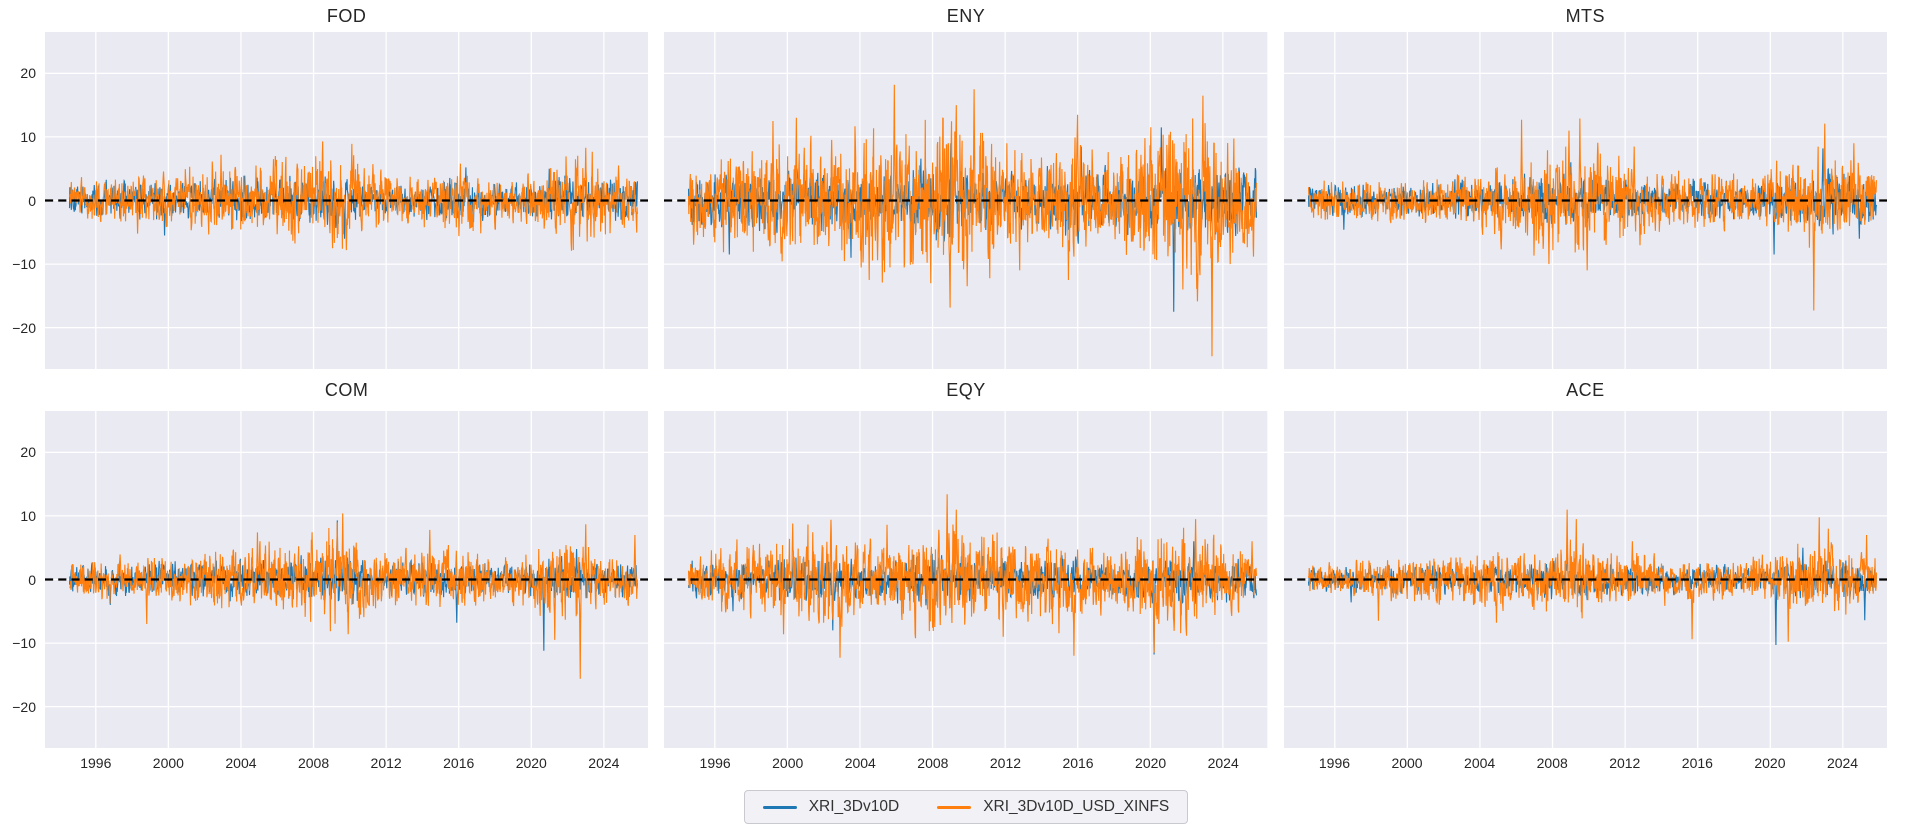 This screenshot has height=830, width=1907. I want to click on eqy-plot-svg, so click(966, 579).